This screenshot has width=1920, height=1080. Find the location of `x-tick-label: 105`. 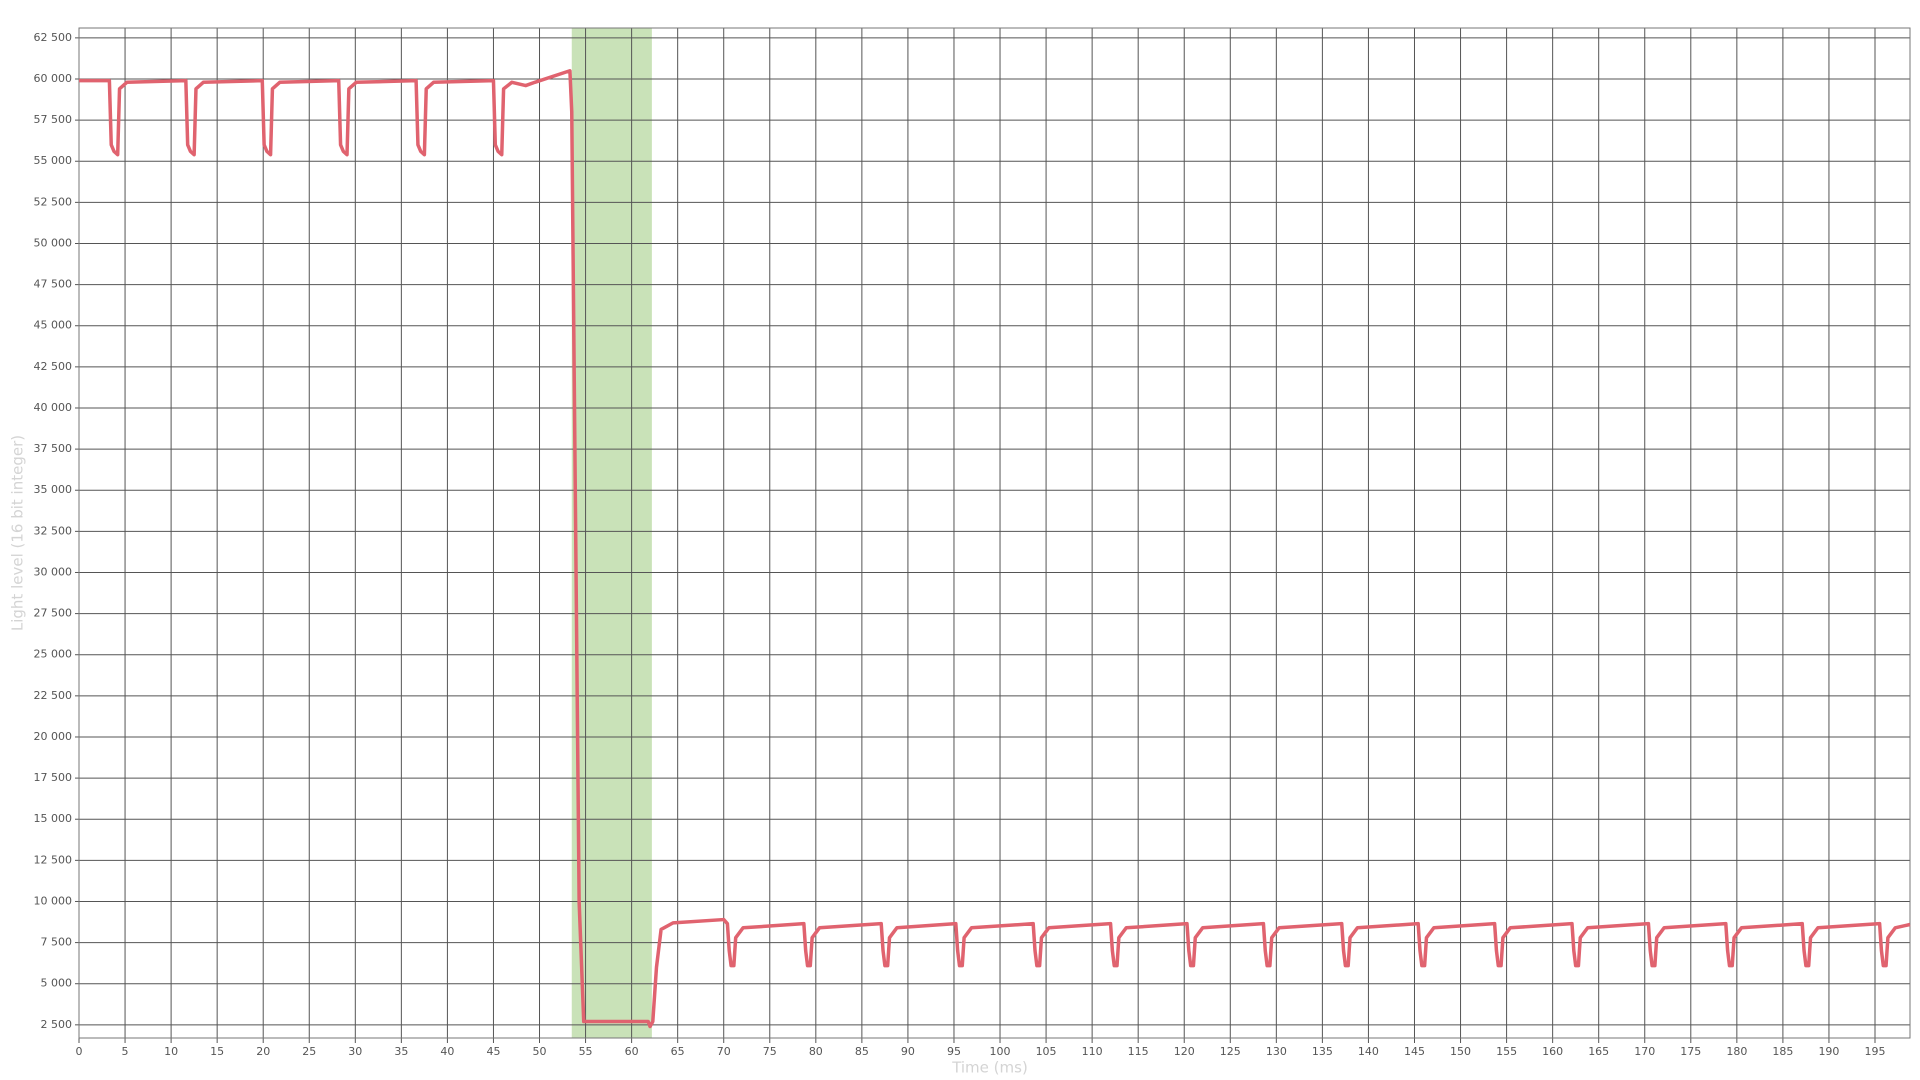

x-tick-label: 105 is located at coordinates (1046, 1051).